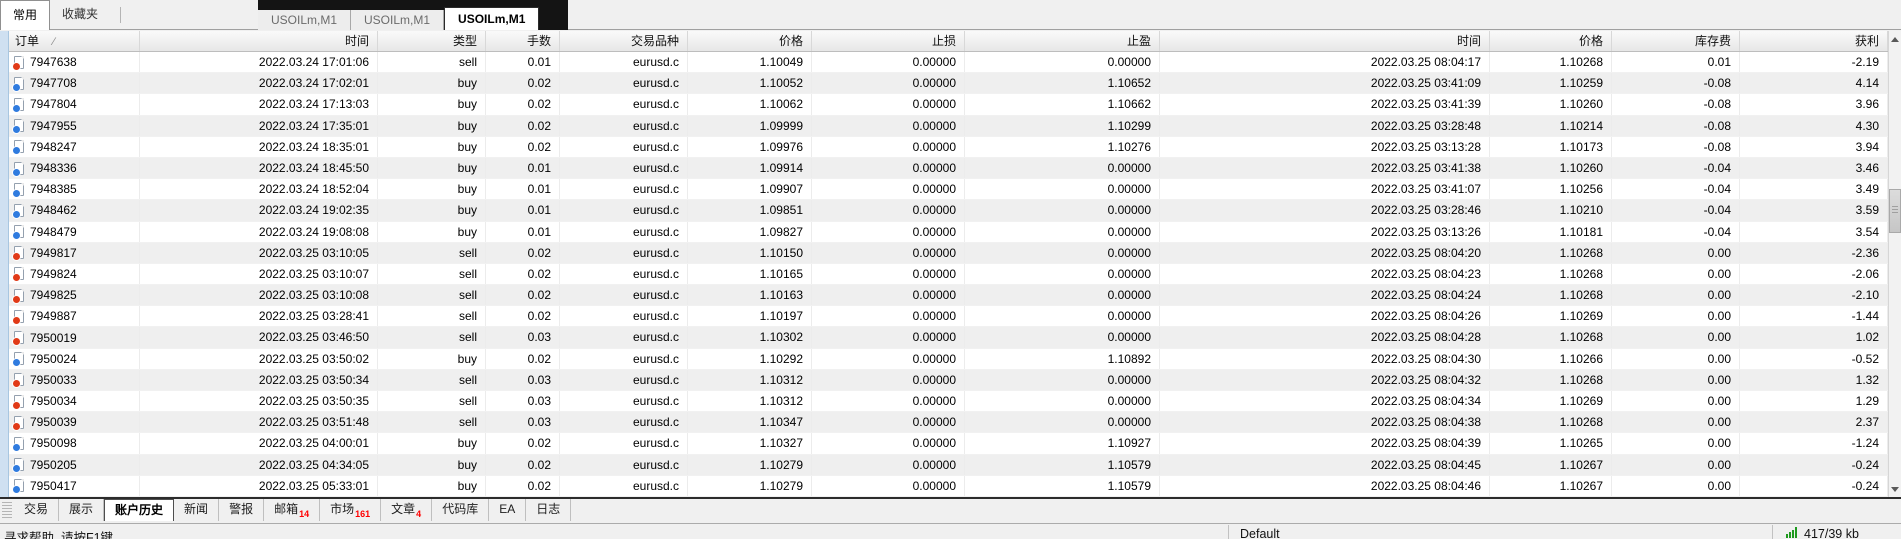  I want to click on cell-profit: 3.49, so click(1814, 189).